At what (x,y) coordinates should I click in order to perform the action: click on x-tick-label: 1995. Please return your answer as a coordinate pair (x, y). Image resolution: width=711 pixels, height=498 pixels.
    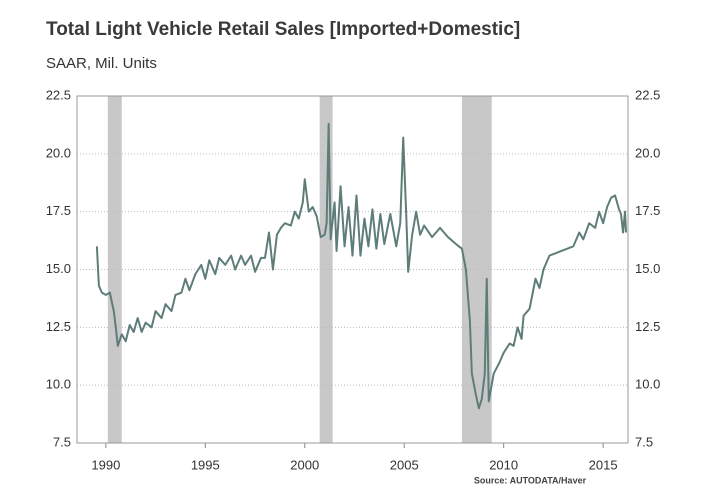
    Looking at the image, I should click on (205, 464).